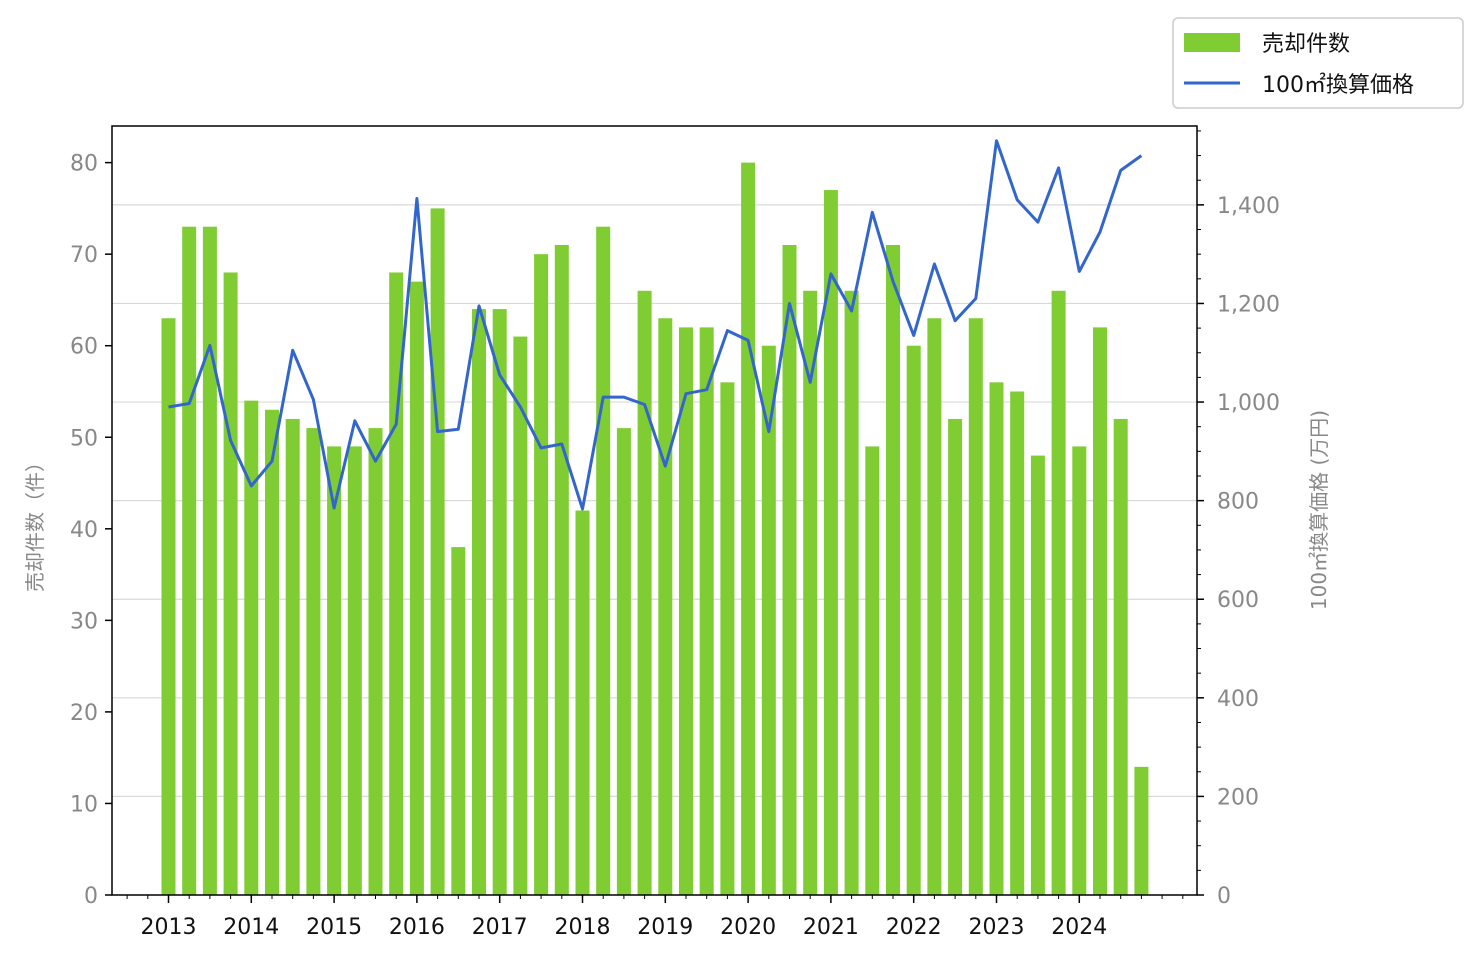  What do you see at coordinates (84, 255) in the screenshot?
I see `left-tick-label: 70` at bounding box center [84, 255].